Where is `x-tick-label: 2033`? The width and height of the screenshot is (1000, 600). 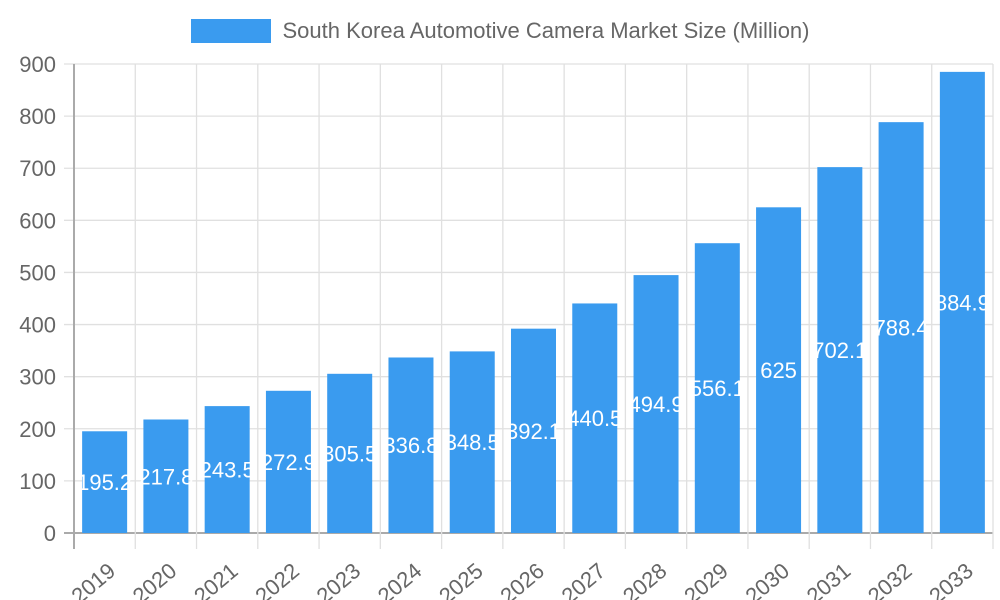
x-tick-label: 2033 is located at coordinates (951, 579).